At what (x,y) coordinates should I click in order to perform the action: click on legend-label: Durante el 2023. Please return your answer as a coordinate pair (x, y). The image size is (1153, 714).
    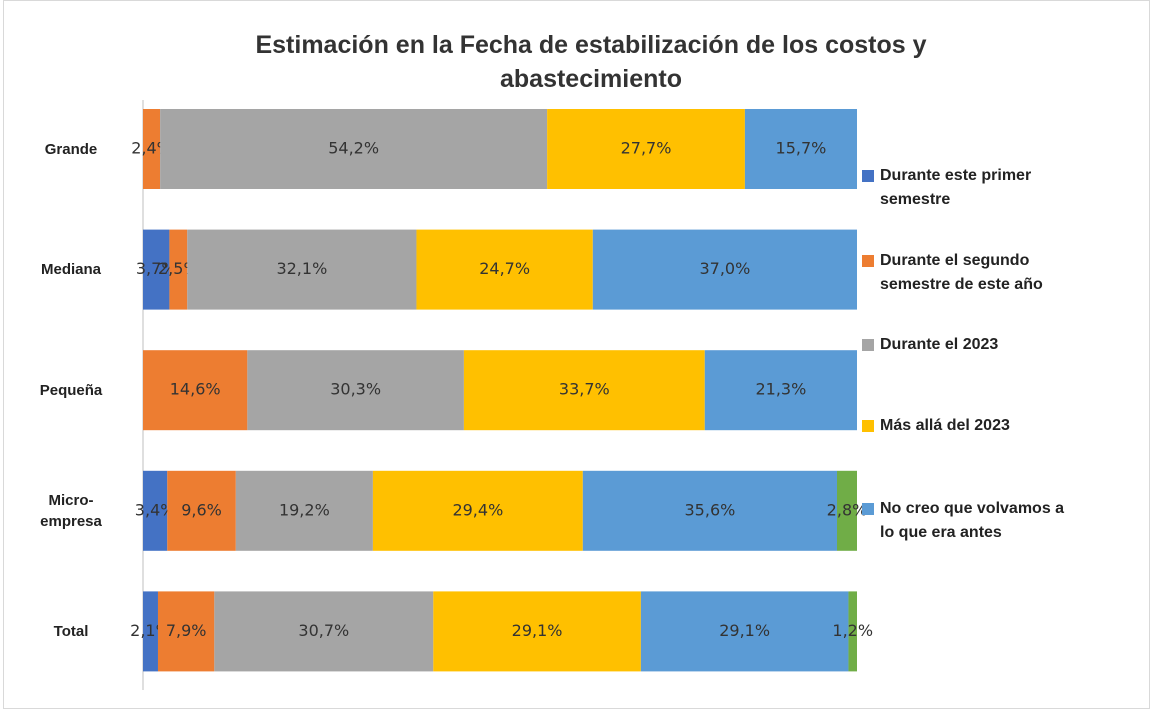
    Looking at the image, I should click on (939, 344).